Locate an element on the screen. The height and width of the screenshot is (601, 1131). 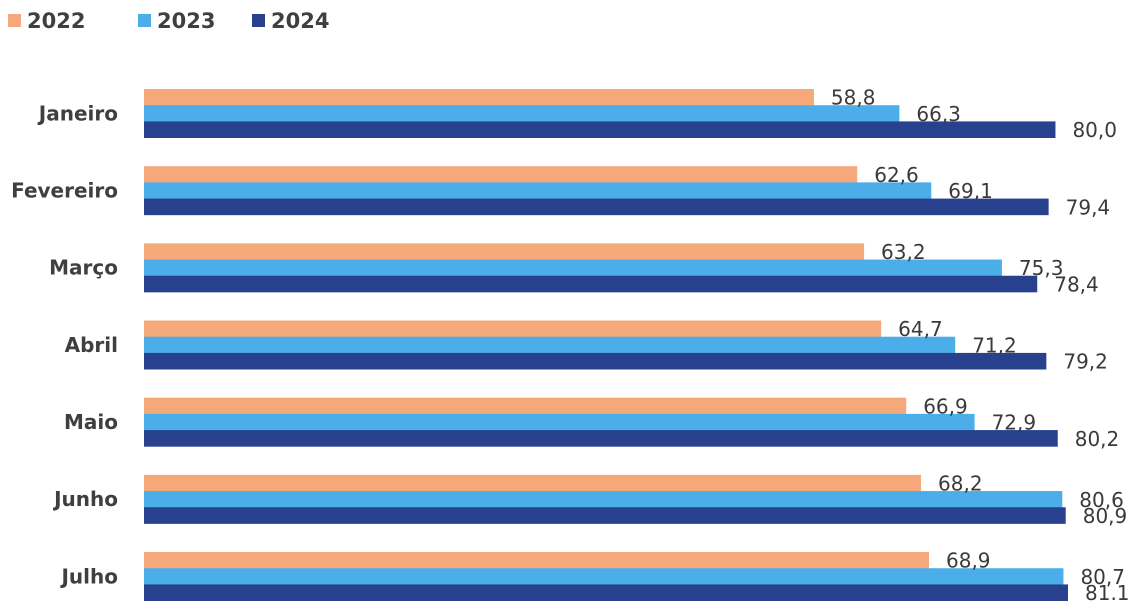
data-label-2022-5: 68,2 is located at coordinates (960, 484).